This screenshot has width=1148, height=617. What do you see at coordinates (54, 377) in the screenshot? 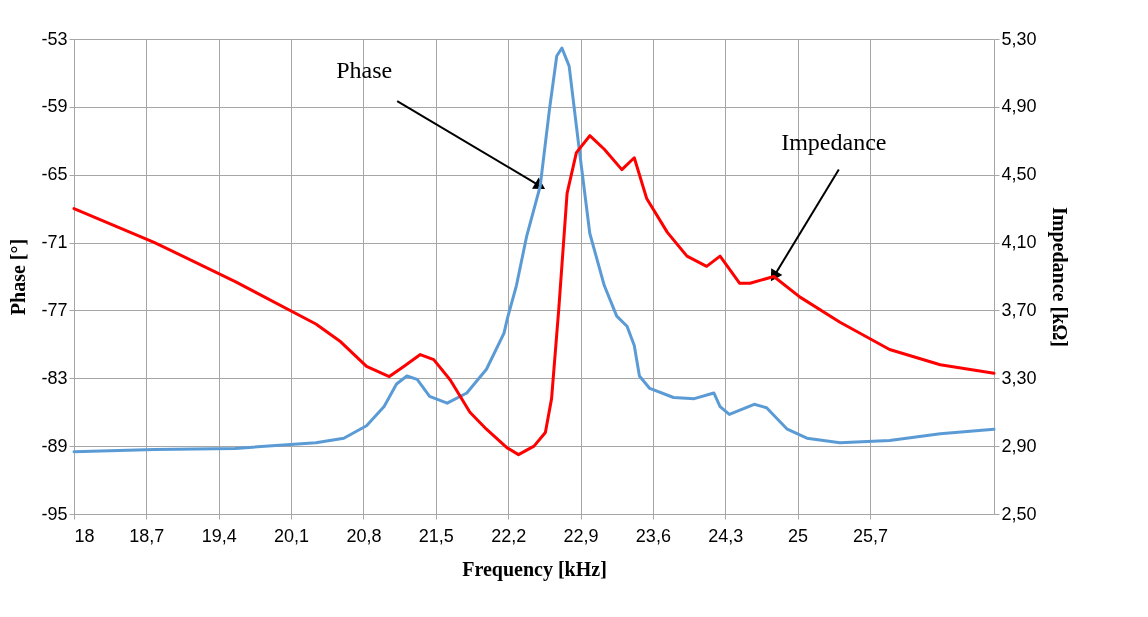
I see `y-tick-label: -83` at bounding box center [54, 377].